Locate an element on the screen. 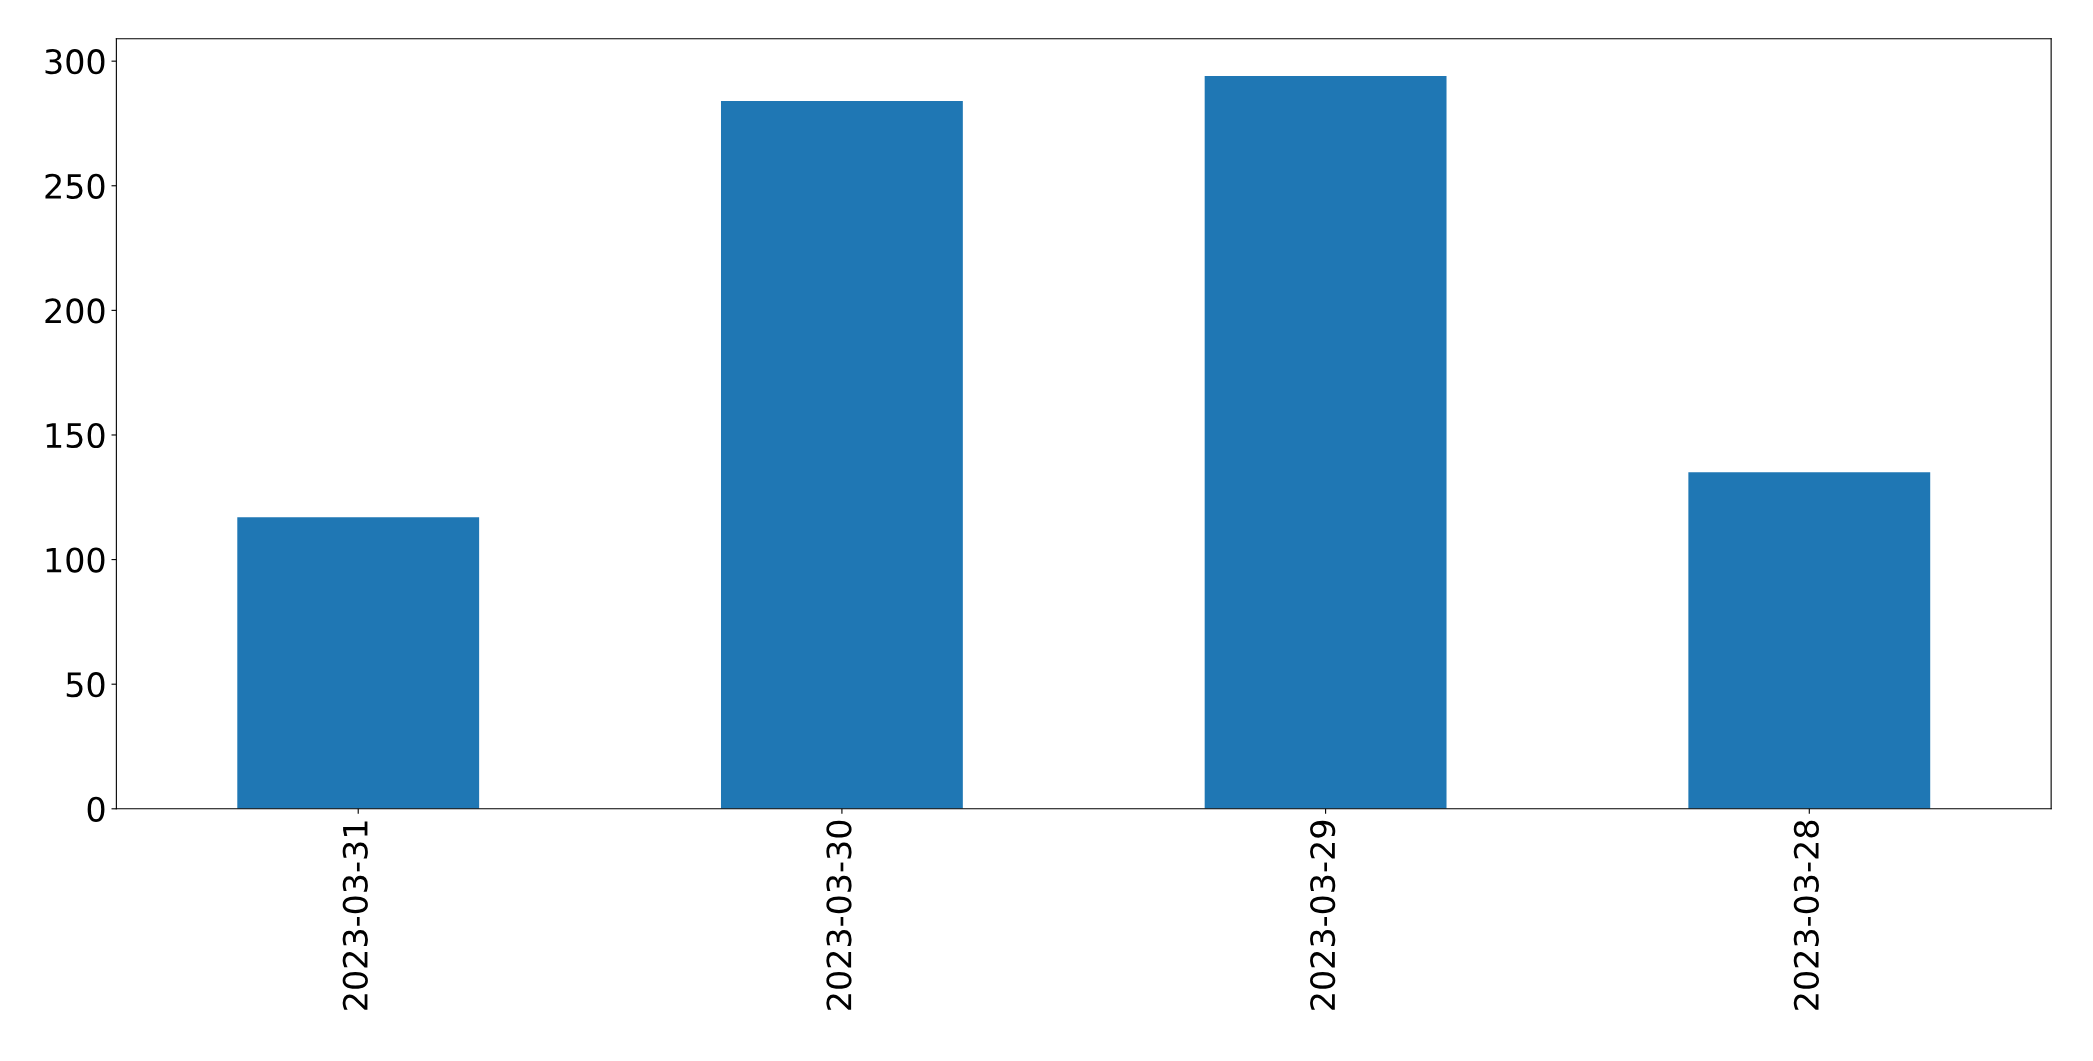 The image size is (2093, 1061). x-tick-label: 2023-03-28 is located at coordinates (1806, 915).